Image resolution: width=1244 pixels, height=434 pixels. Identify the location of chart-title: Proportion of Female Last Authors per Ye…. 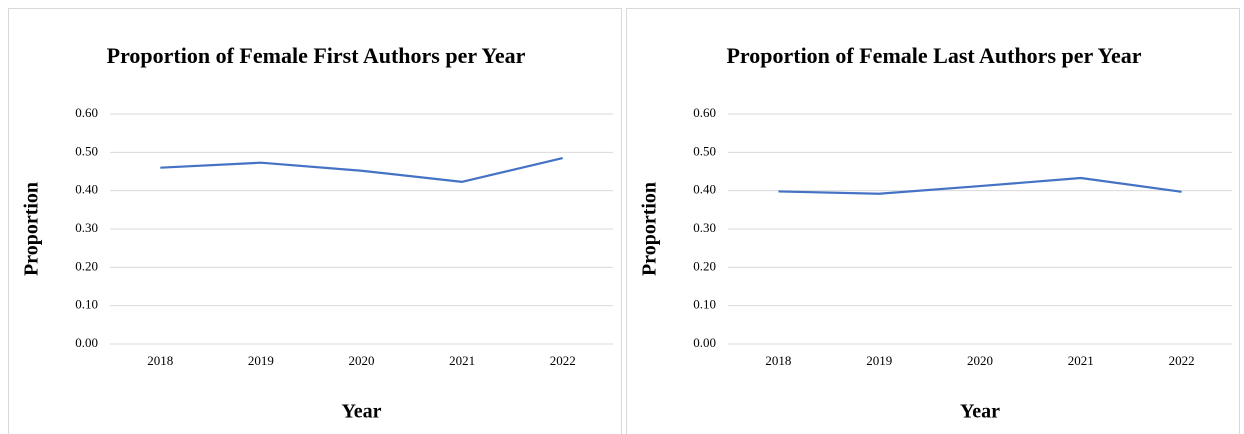
(933, 55).